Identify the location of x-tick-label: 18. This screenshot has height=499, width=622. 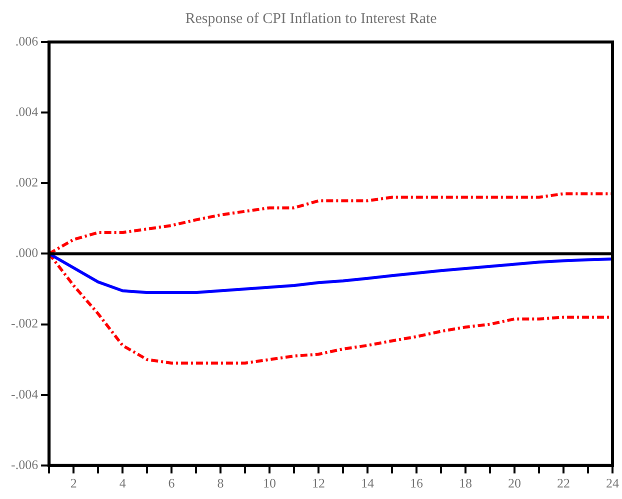
(465, 483).